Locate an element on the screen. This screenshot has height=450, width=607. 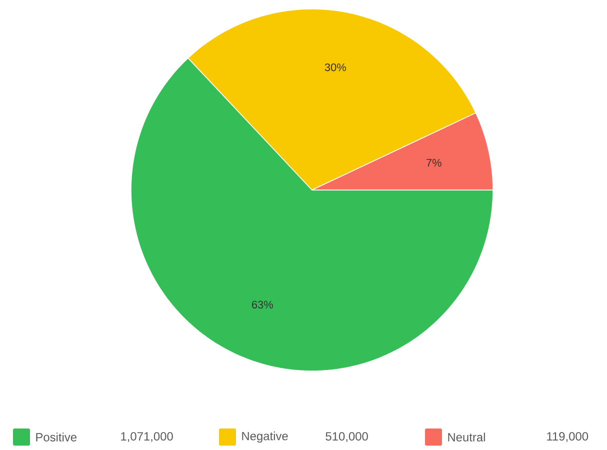
data-label: 63% is located at coordinates (262, 304).